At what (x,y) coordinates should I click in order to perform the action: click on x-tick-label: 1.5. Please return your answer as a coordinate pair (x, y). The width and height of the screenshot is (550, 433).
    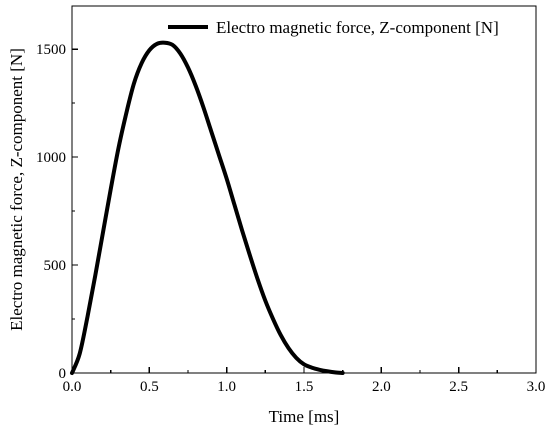
    Looking at the image, I should click on (304, 387).